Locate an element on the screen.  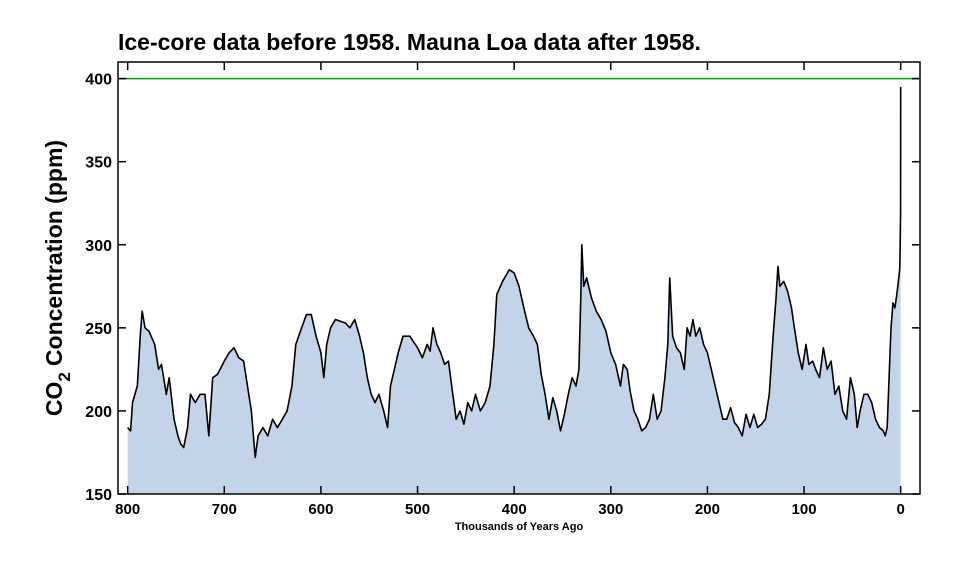
y-tick-label: 150 is located at coordinates (98, 495).